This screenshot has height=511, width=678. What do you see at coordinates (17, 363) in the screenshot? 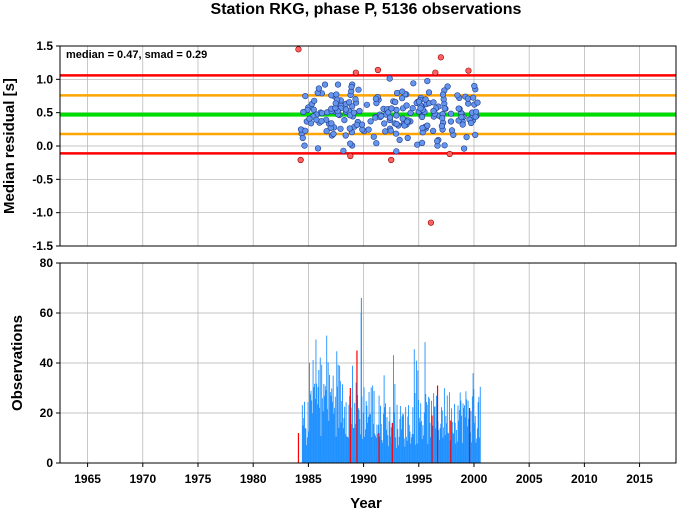
I see `observations-y-axis-label: Observations` at bounding box center [17, 363].